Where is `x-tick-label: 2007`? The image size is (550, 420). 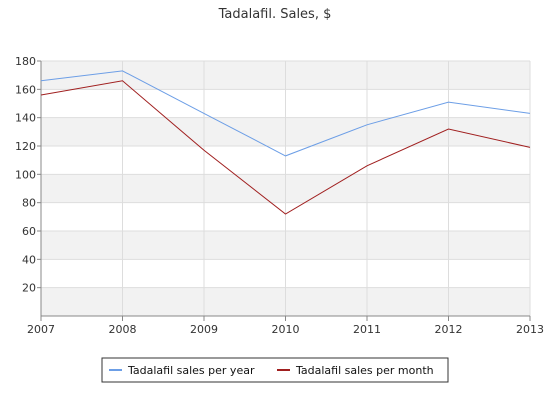 x-tick-label: 2007 is located at coordinates (41, 329).